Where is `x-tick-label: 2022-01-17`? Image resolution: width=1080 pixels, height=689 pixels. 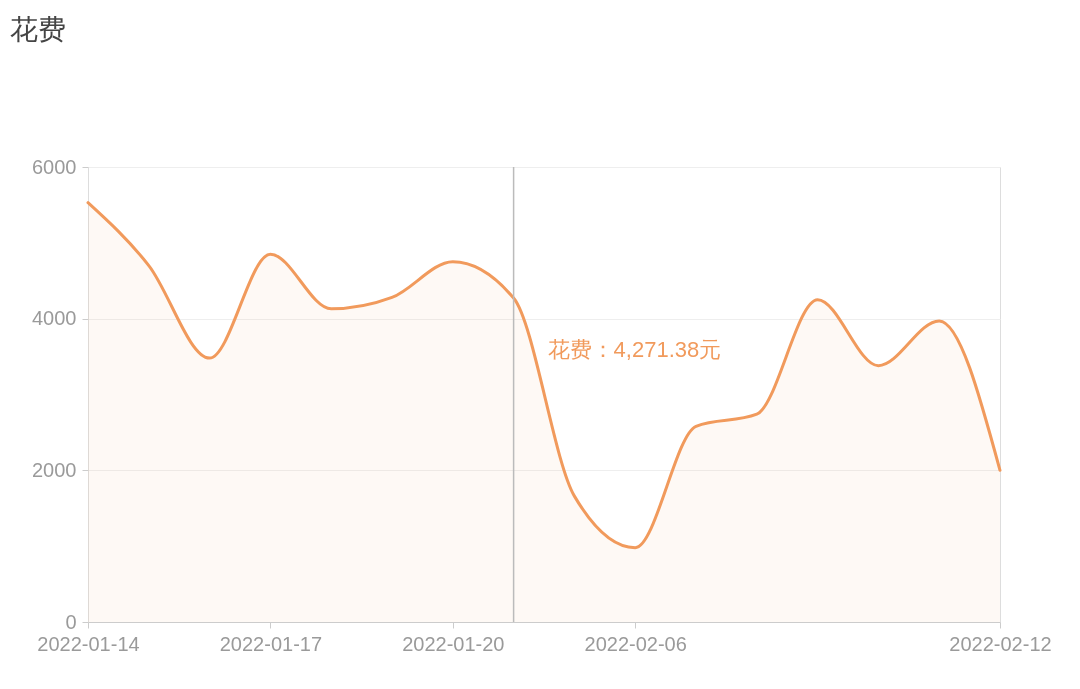
x-tick-label: 2022-01-17 is located at coordinates (271, 643).